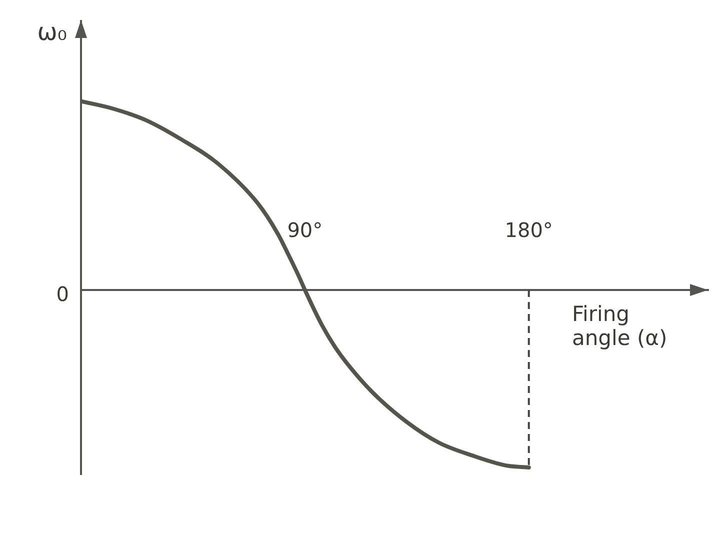 The width and height of the screenshot is (713, 533). What do you see at coordinates (52, 32) in the screenshot?
I see `y-axis-title: ω₀` at bounding box center [52, 32].